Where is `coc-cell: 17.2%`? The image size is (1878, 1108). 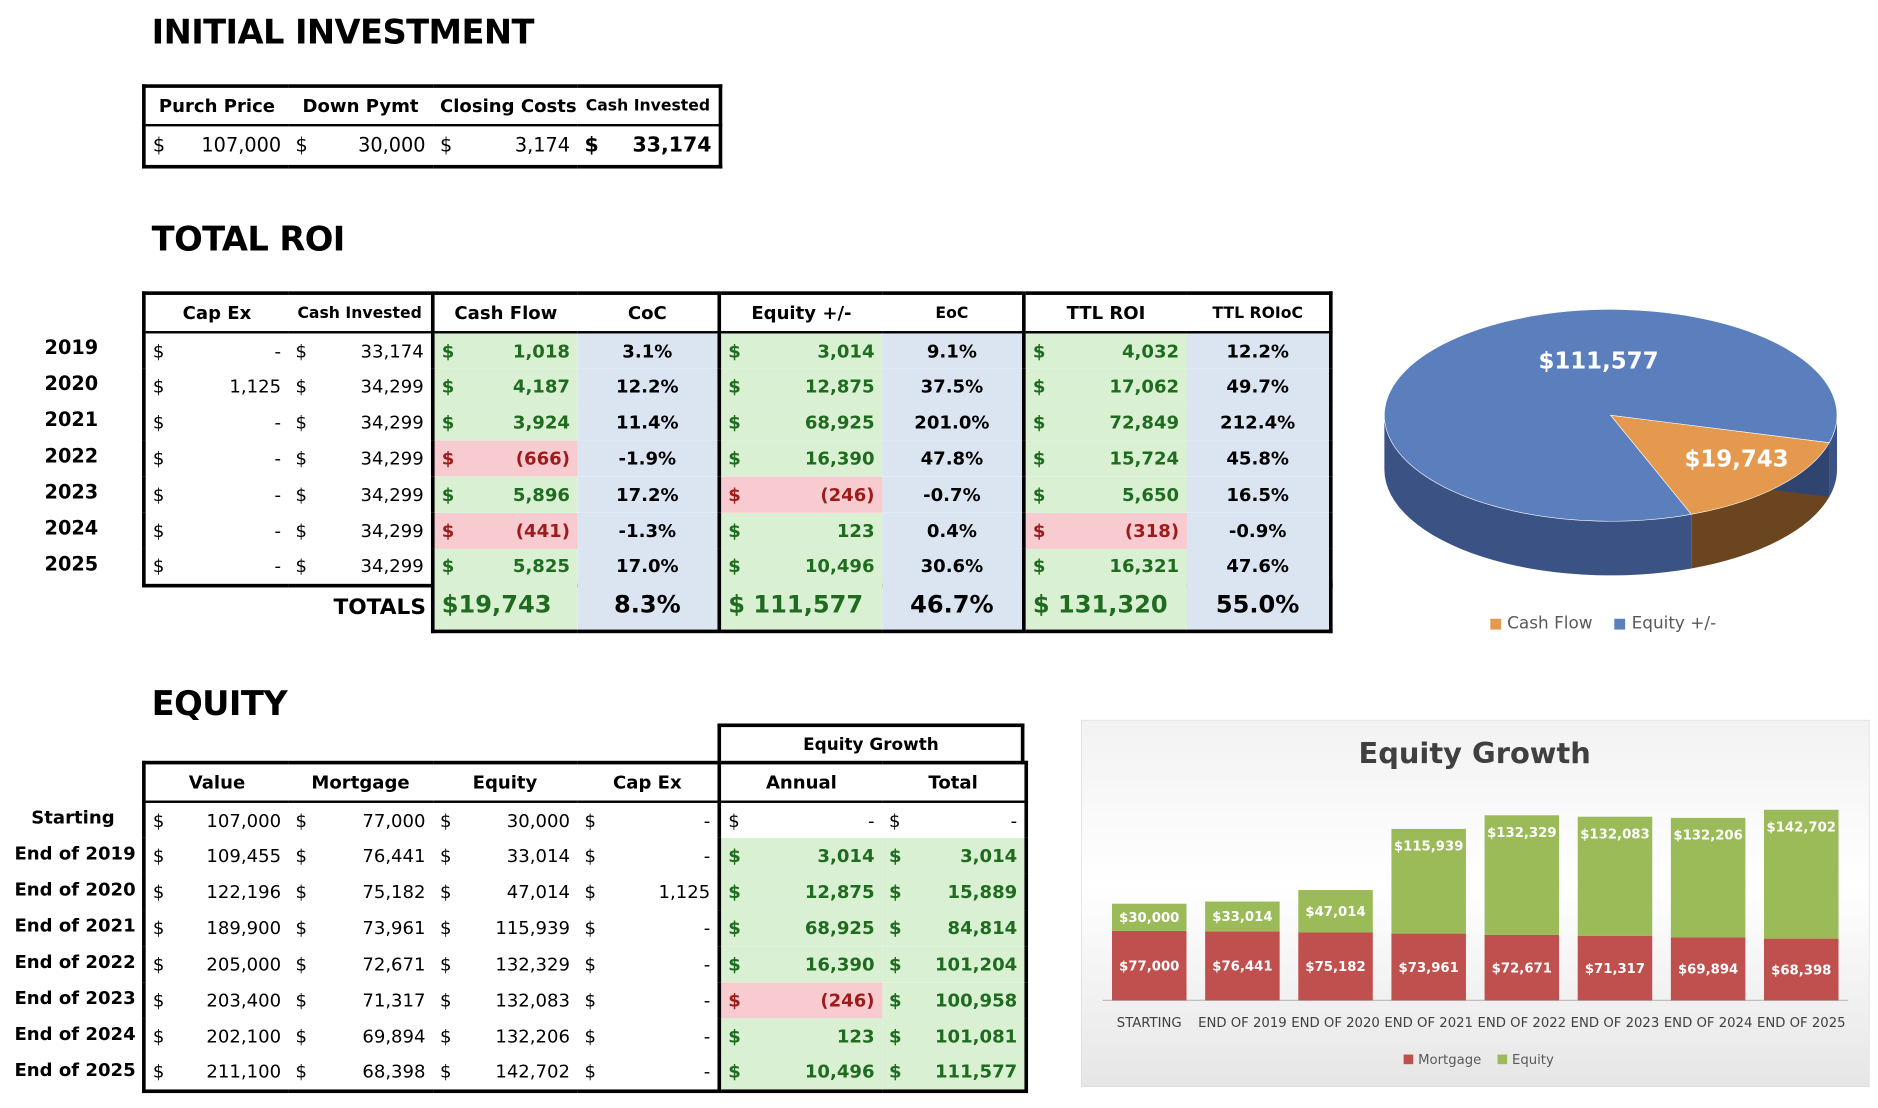
coc-cell: 17.2% is located at coordinates (648, 494).